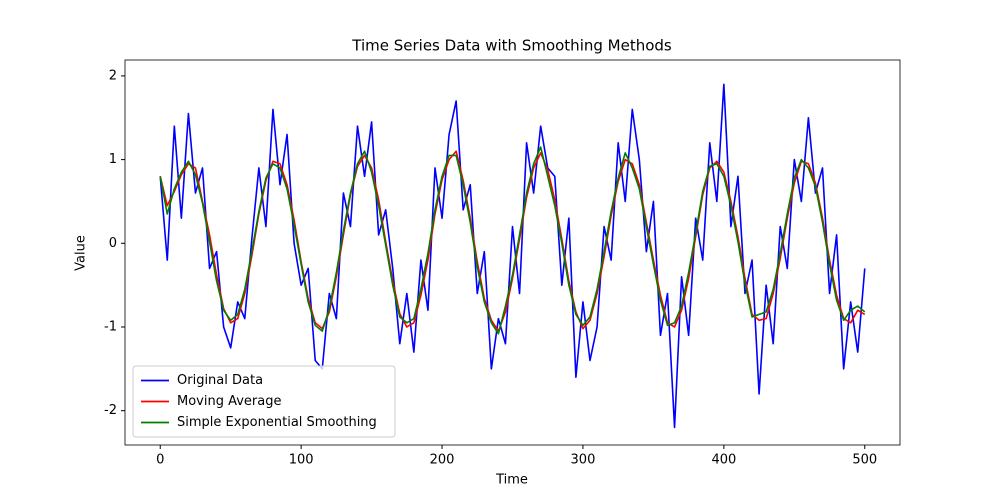 This screenshot has width=1000, height=500. I want to click on y-tick-label: -1, so click(110, 326).